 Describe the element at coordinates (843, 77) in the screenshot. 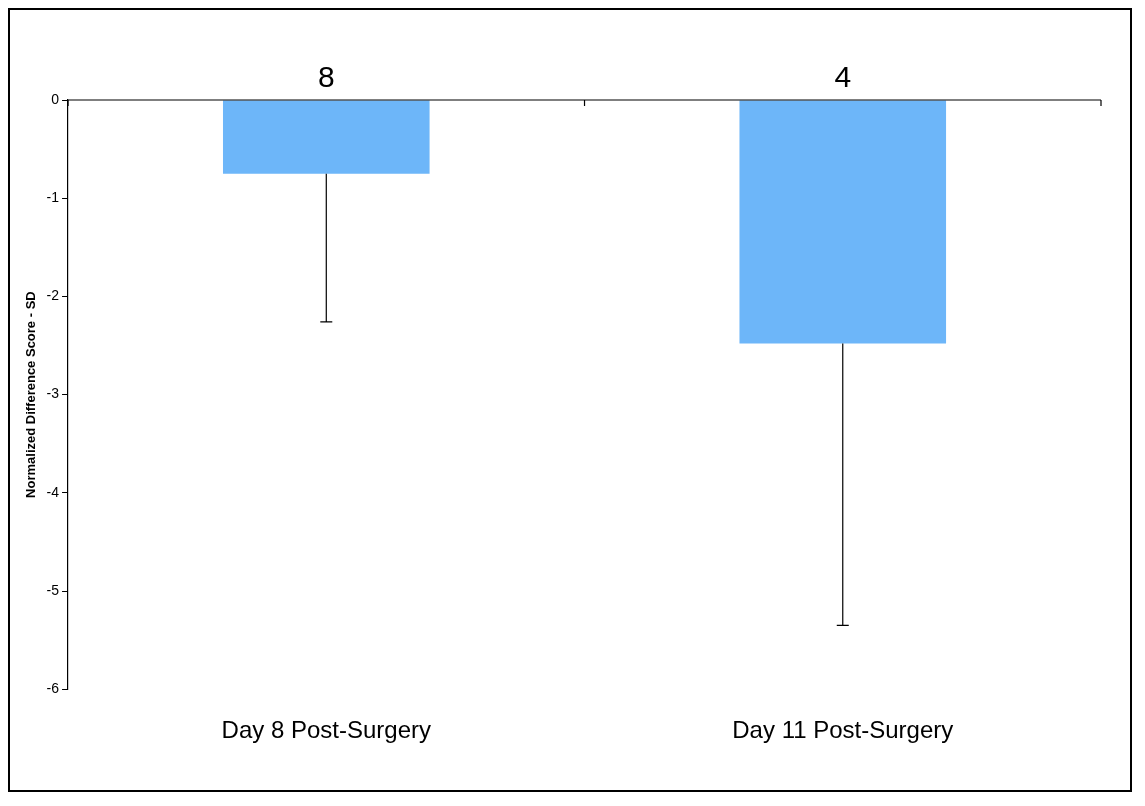

I see `annotation: 4` at that location.